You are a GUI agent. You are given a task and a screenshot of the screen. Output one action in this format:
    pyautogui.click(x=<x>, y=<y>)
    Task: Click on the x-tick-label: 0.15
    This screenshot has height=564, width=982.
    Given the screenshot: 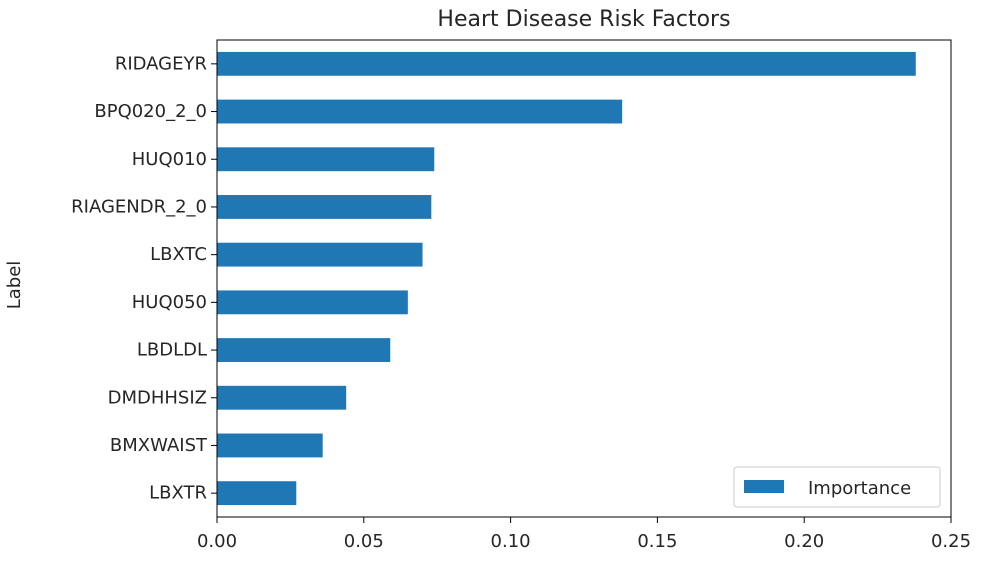 What is the action you would take?
    pyautogui.click(x=657, y=541)
    